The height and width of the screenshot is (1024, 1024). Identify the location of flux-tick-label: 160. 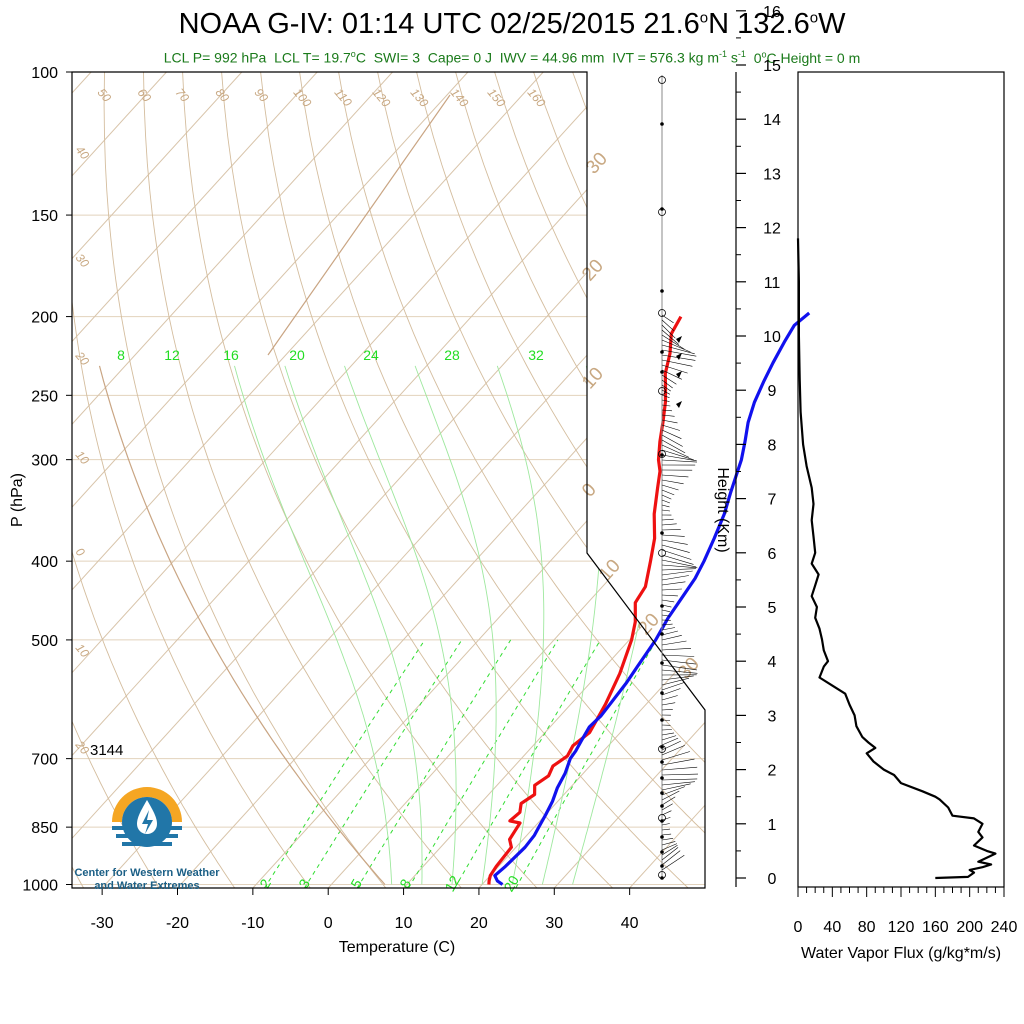
(935, 927).